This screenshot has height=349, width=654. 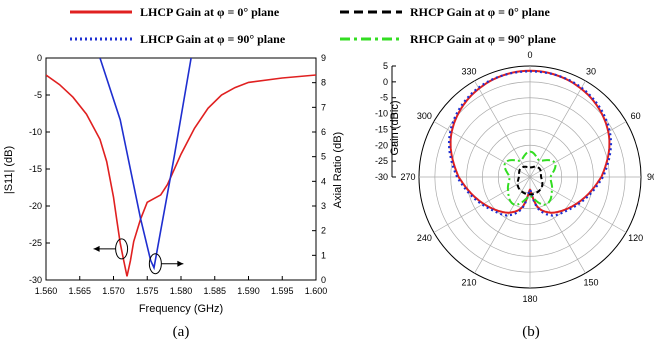 I want to click on y-tick-label: -15, so click(x=35, y=169).